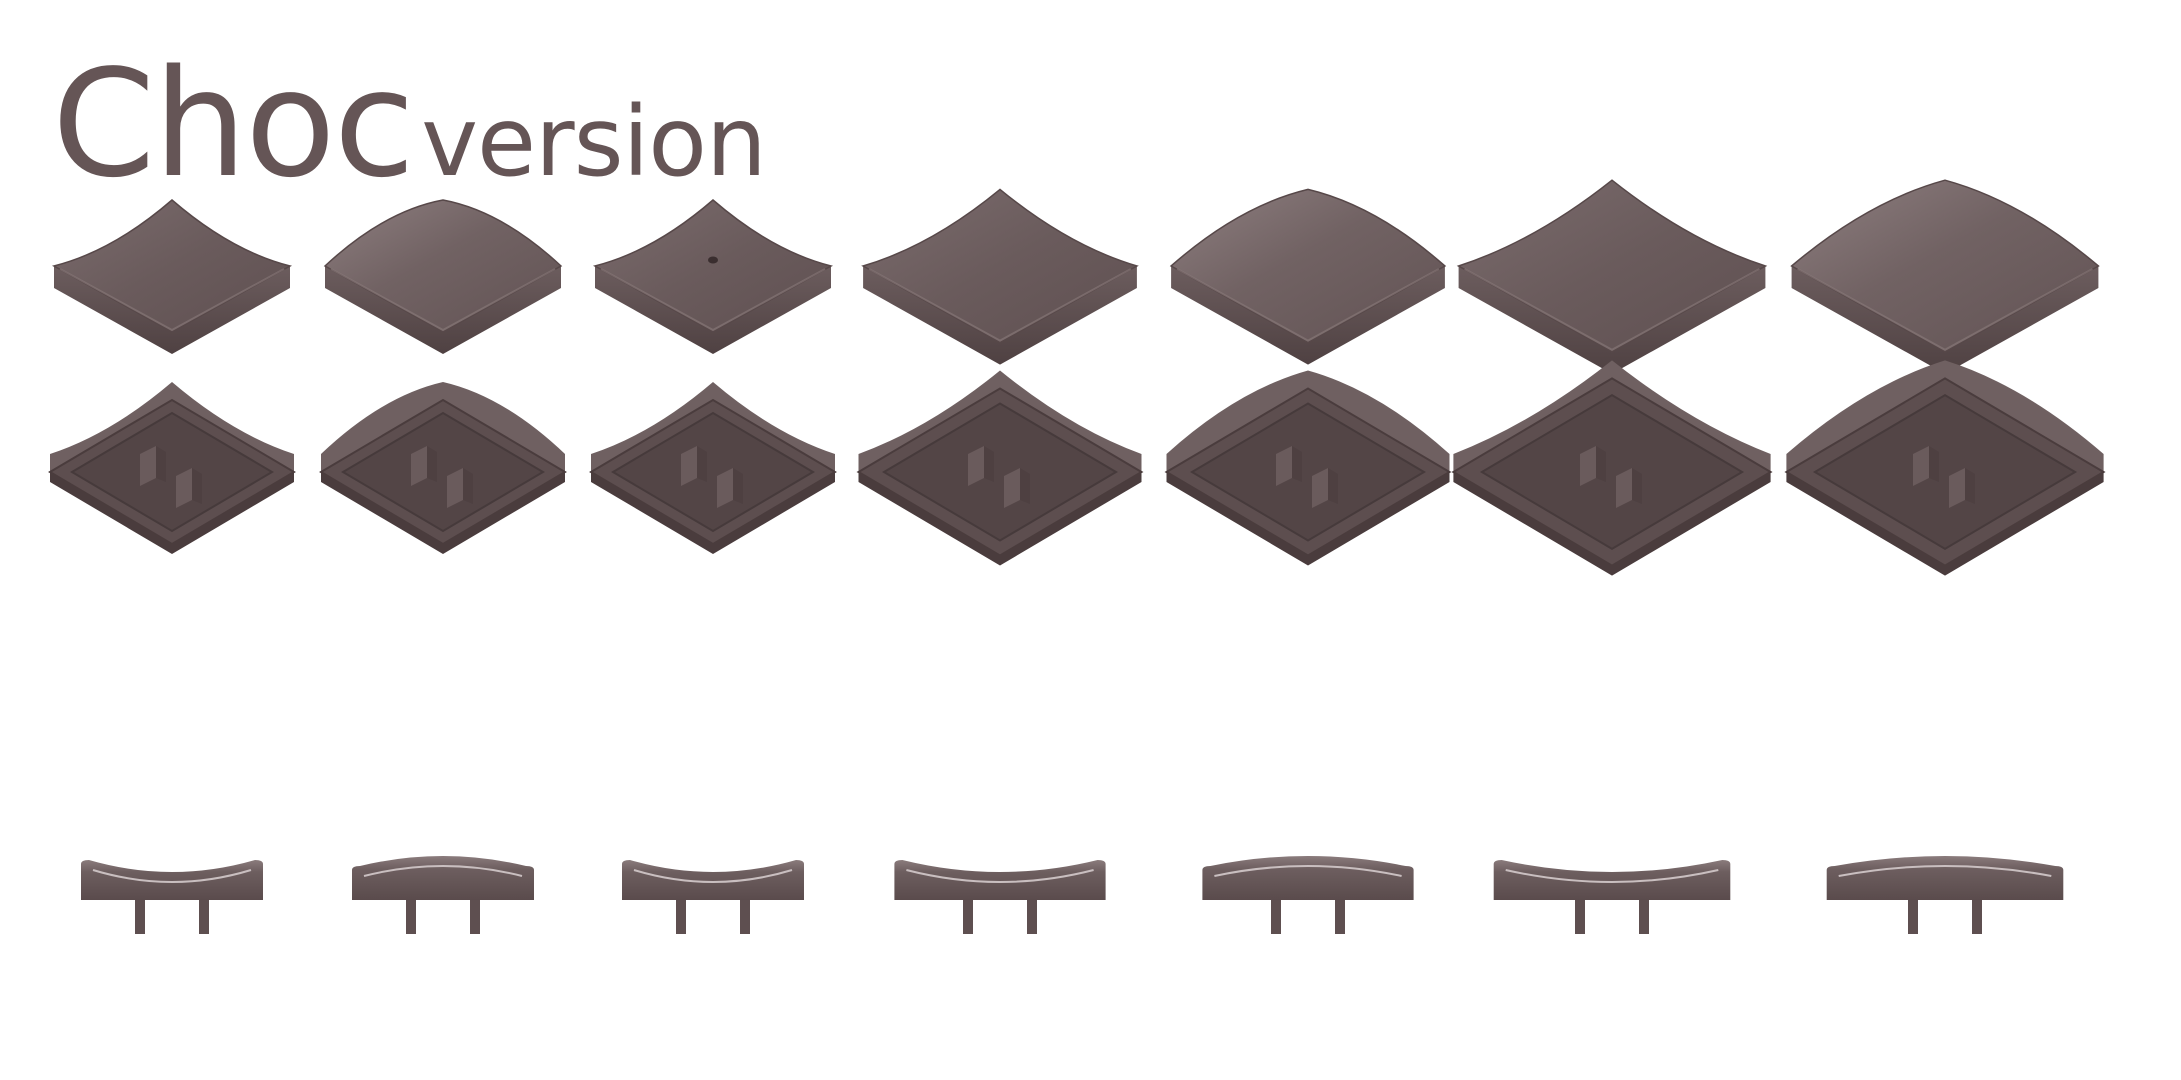 This screenshot has height=1080, width=2181. I want to click on keycap-bottom-1u-concave, so click(172, 468).